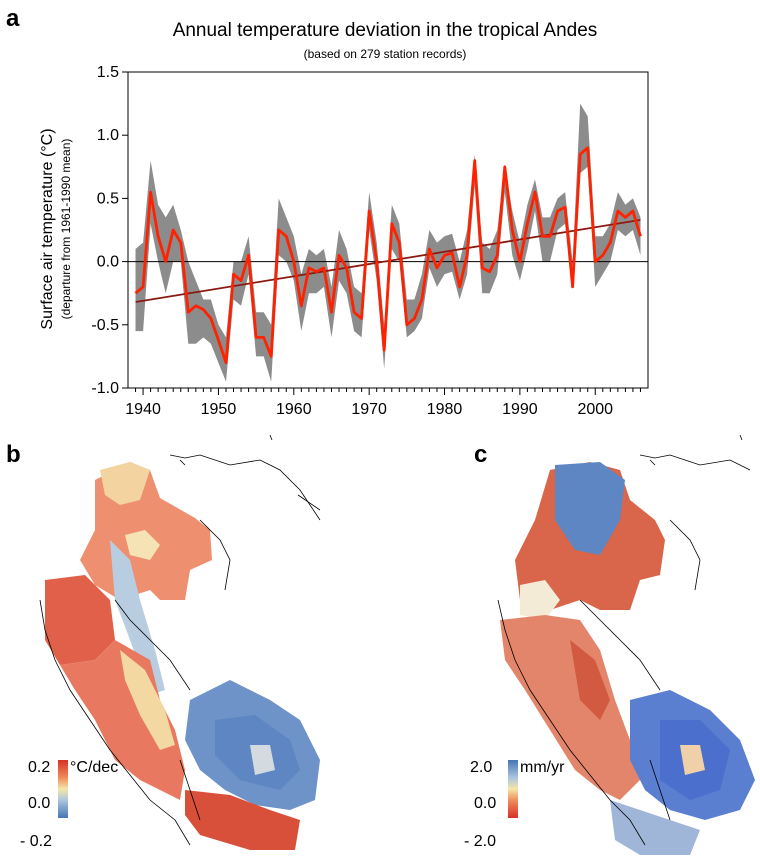 The height and width of the screenshot is (863, 760). Describe the element at coordinates (480, 841) in the screenshot. I see `legend-c-min: - 2.0` at that location.